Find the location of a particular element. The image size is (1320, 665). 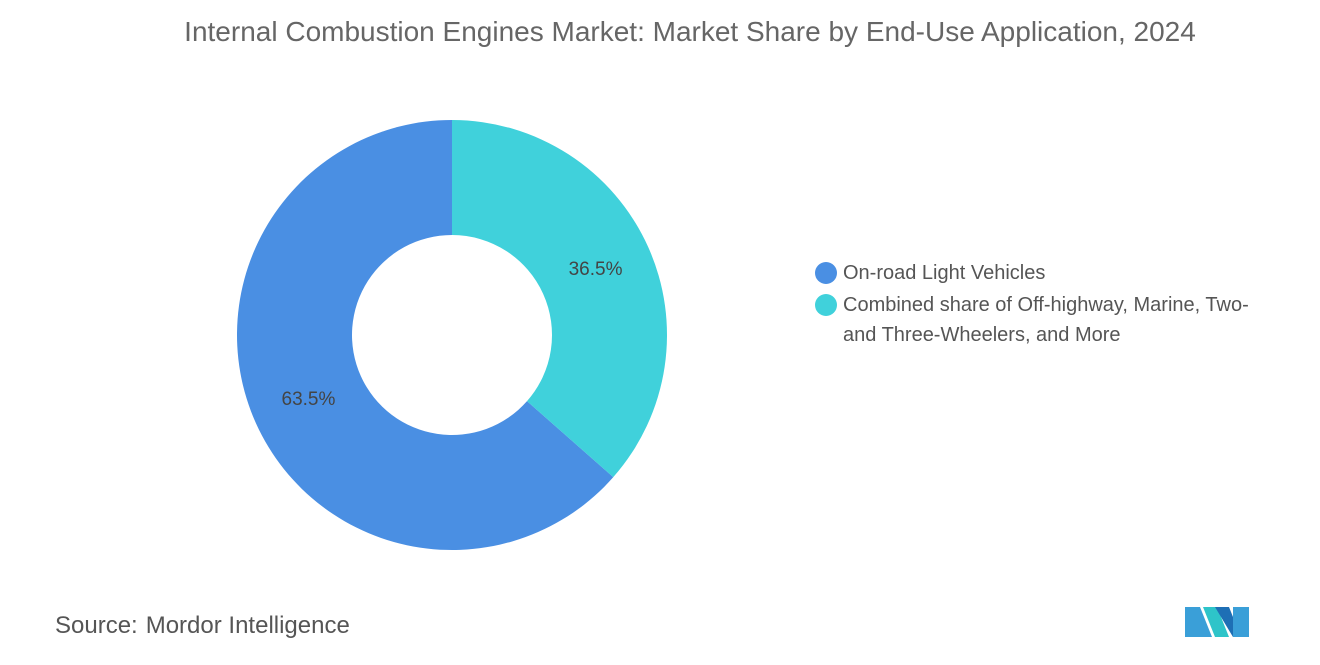

source: Source: Mordor Intelligence is located at coordinates (202, 626).